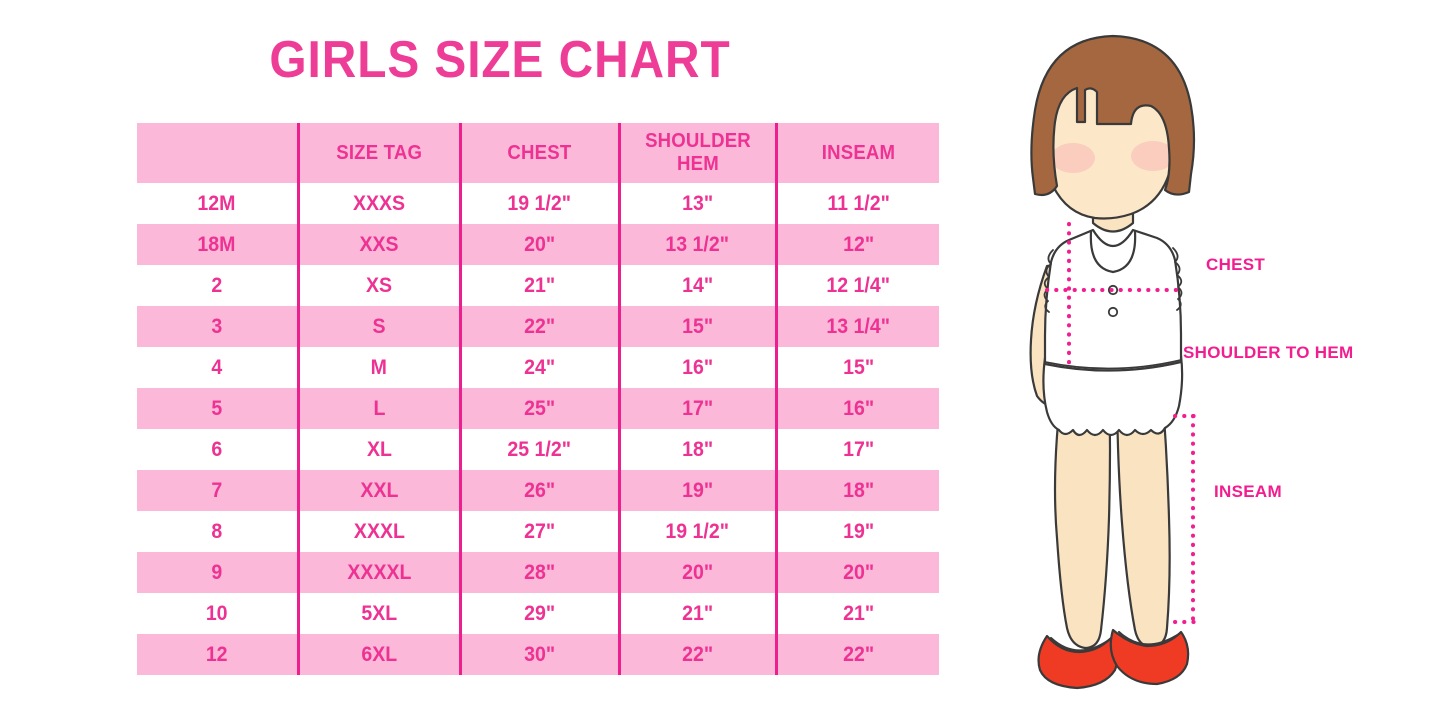  What do you see at coordinates (857, 531) in the screenshot?
I see `cell-inseam: 19"` at bounding box center [857, 531].